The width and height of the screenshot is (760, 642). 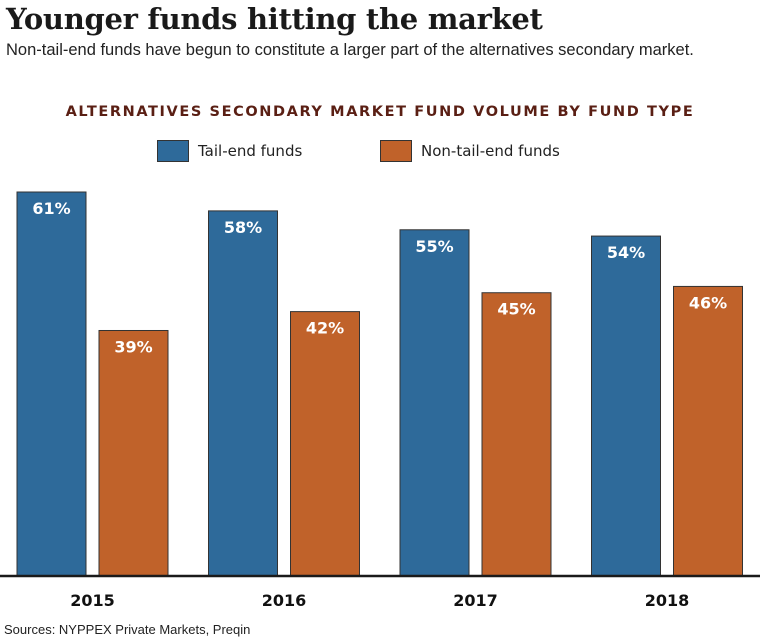 I want to click on bar-label-non-tail-end-2016: 42%, so click(x=325, y=328).